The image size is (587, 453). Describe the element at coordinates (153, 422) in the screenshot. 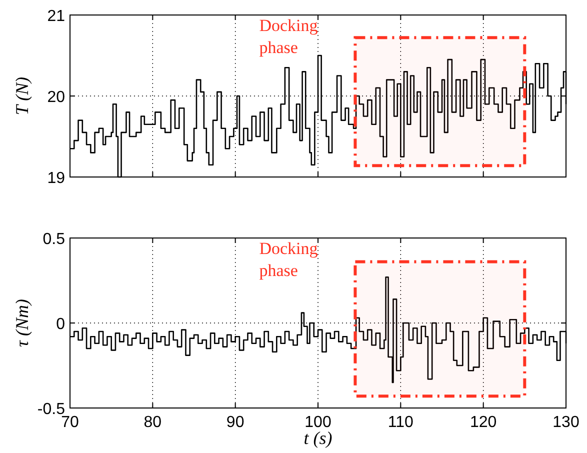

I see `x-tick-label: 80` at that location.